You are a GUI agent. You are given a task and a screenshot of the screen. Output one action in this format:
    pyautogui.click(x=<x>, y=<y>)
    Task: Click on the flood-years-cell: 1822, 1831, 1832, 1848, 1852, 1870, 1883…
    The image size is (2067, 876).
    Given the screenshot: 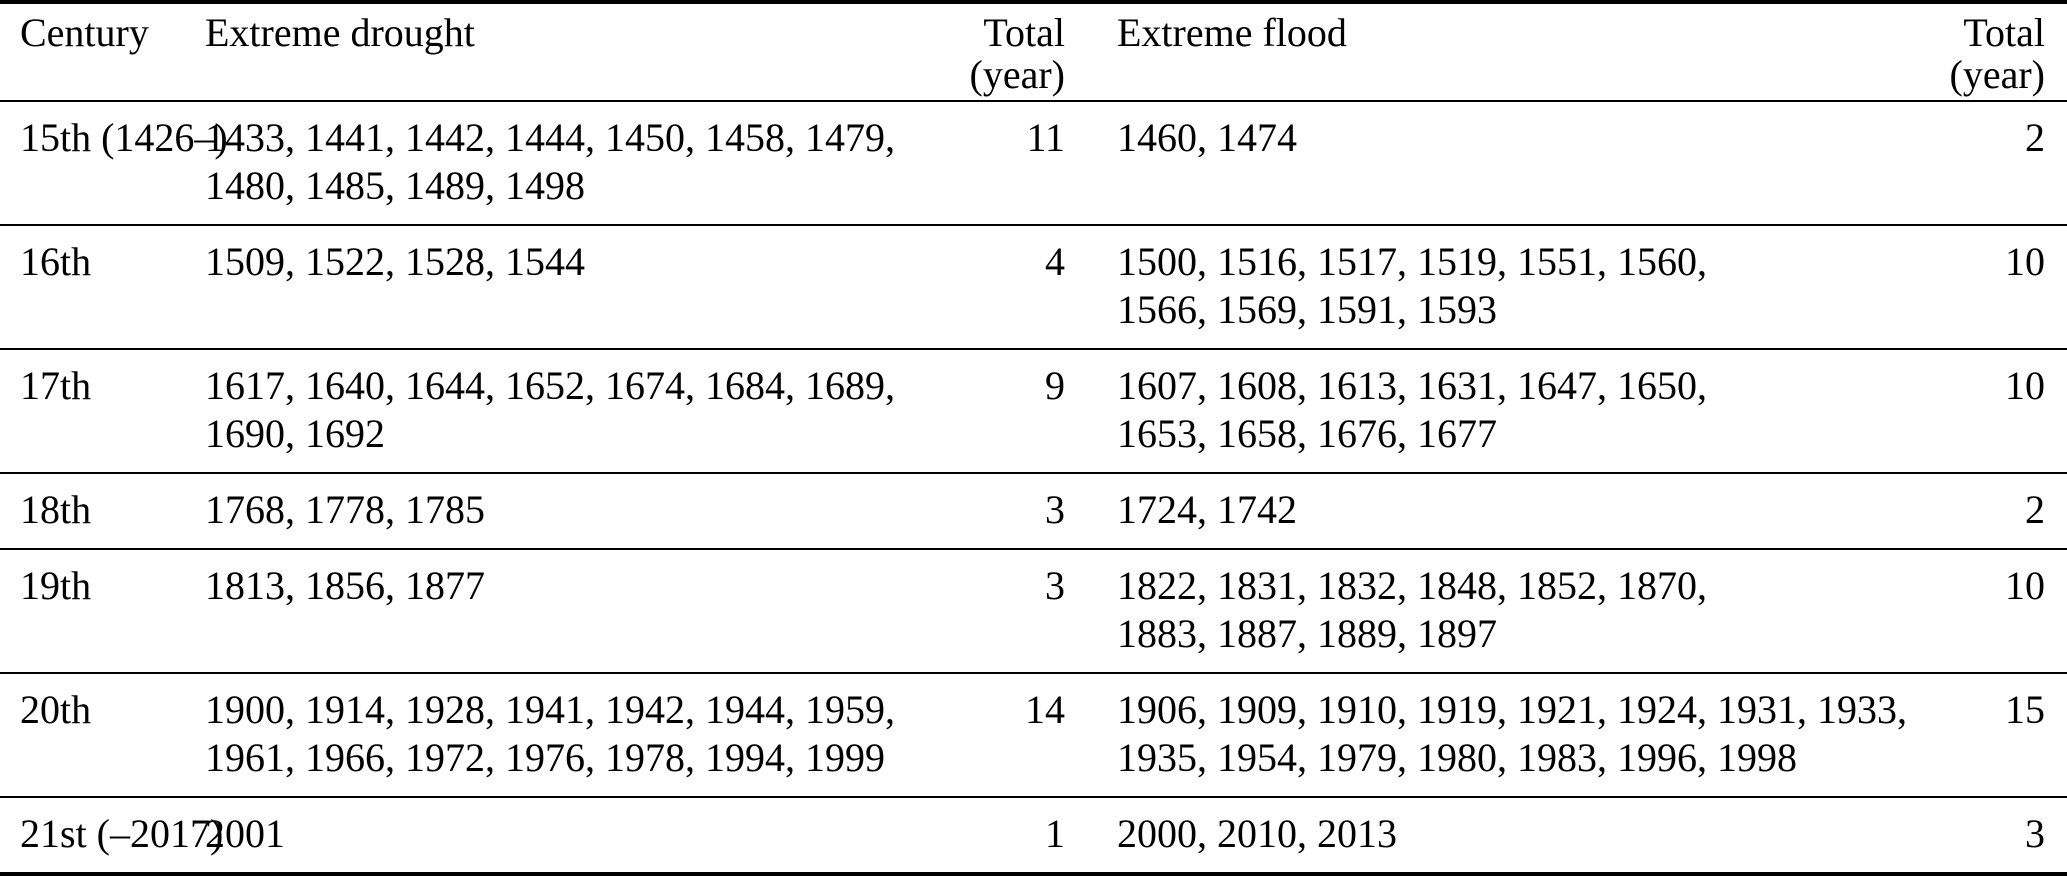 What is the action you would take?
    pyautogui.click(x=1412, y=609)
    